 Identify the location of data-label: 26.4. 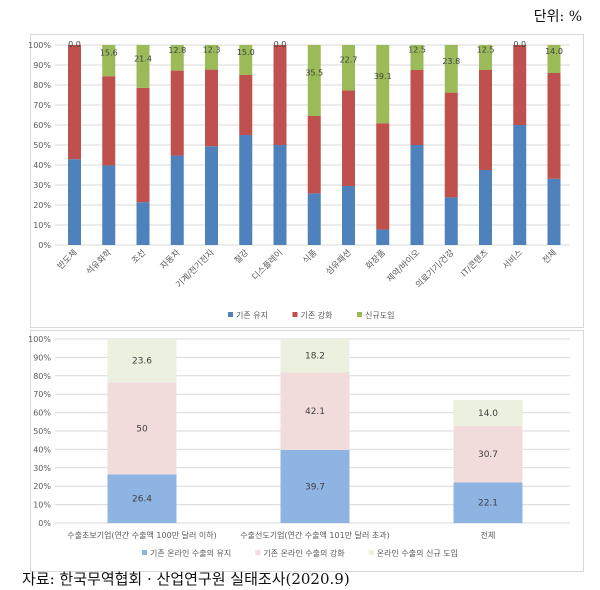
(142, 500).